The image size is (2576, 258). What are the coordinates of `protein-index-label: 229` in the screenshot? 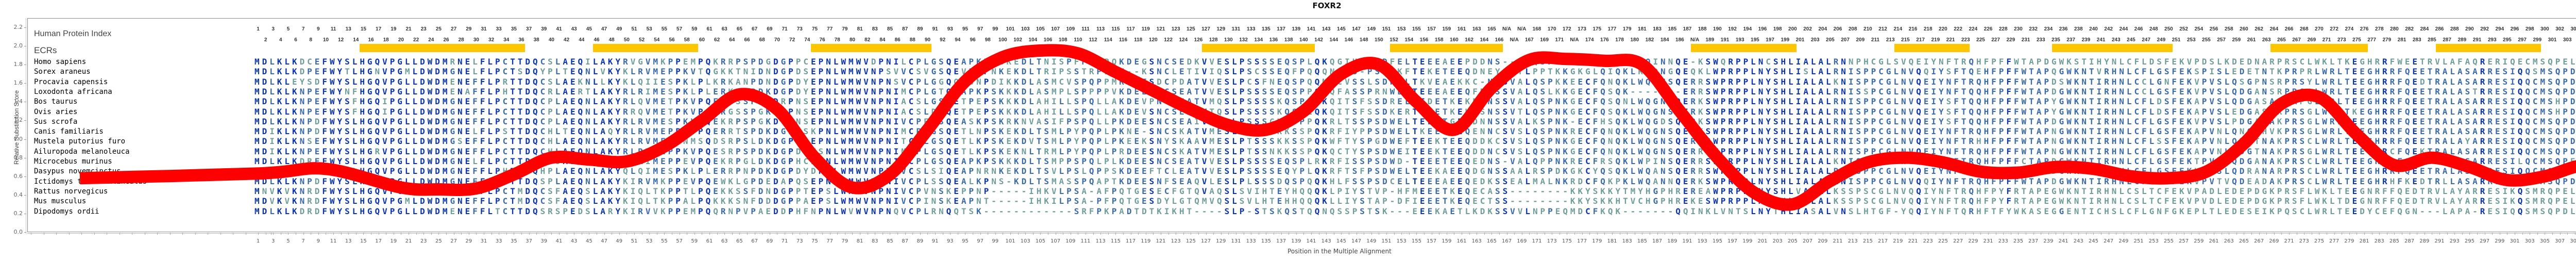 It's located at (2010, 40).